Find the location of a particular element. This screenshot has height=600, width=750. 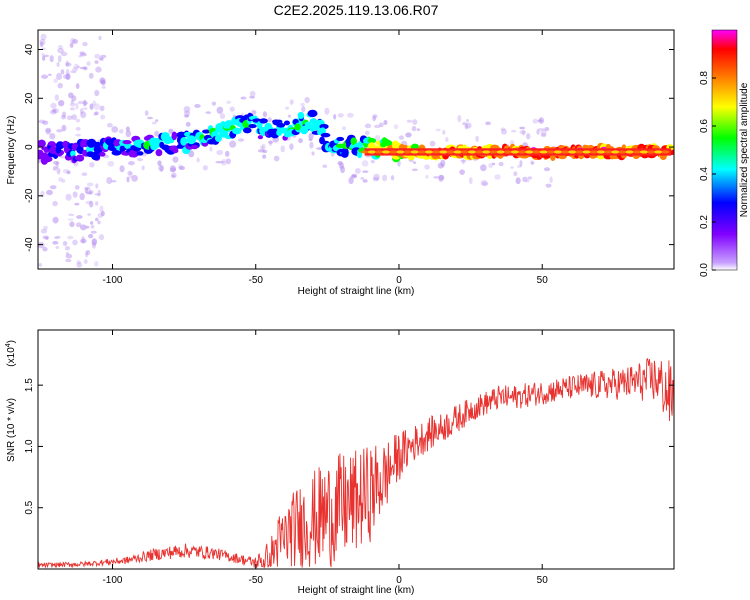

spectrogram-xtick-label: -50 is located at coordinates (256, 280).